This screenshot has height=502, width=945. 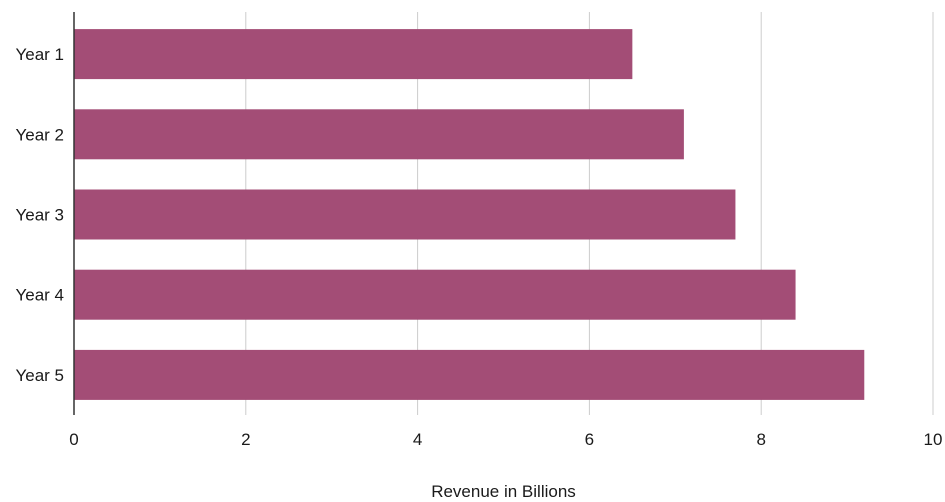 What do you see at coordinates (417, 439) in the screenshot?
I see `x-tick-label-4: 4` at bounding box center [417, 439].